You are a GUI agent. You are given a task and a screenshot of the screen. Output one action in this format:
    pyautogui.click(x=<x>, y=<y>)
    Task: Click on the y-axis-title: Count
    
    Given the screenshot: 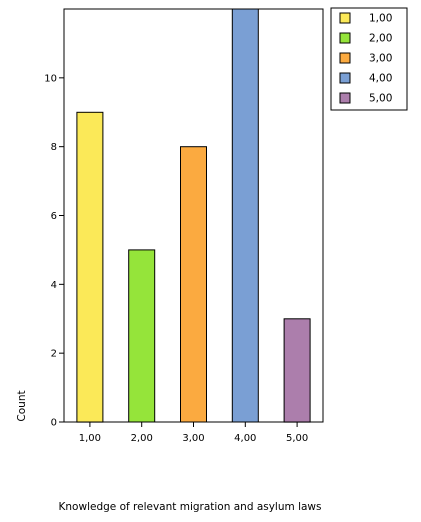 What is the action you would take?
    pyautogui.click(x=22, y=405)
    